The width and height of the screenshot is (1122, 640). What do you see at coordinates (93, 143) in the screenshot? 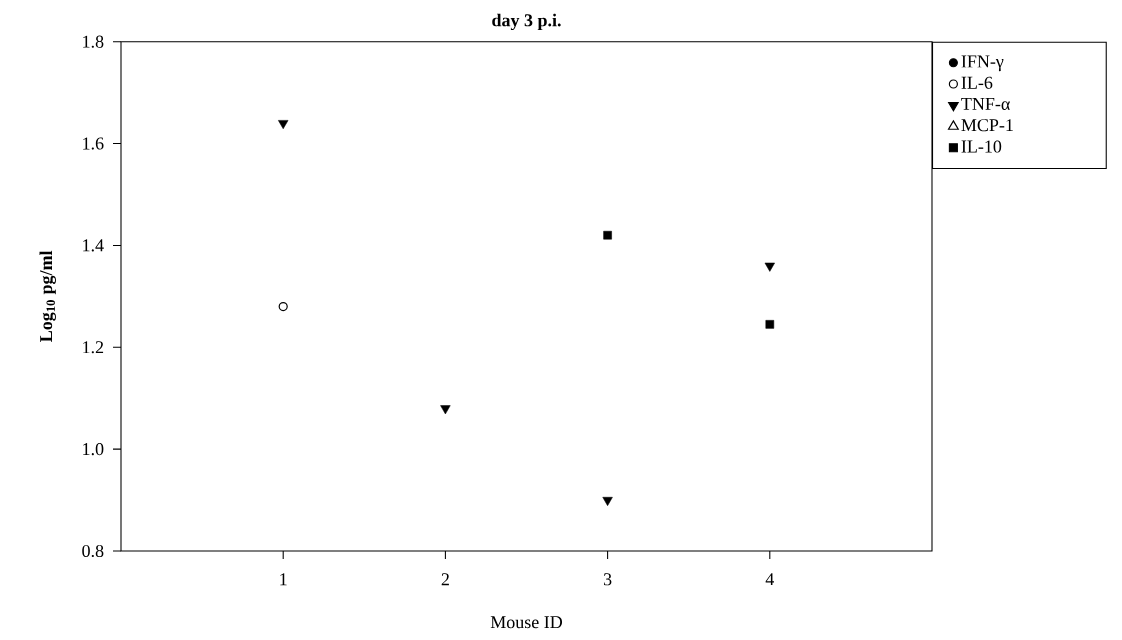
I see `y-tick-label: 1.6` at bounding box center [93, 143].